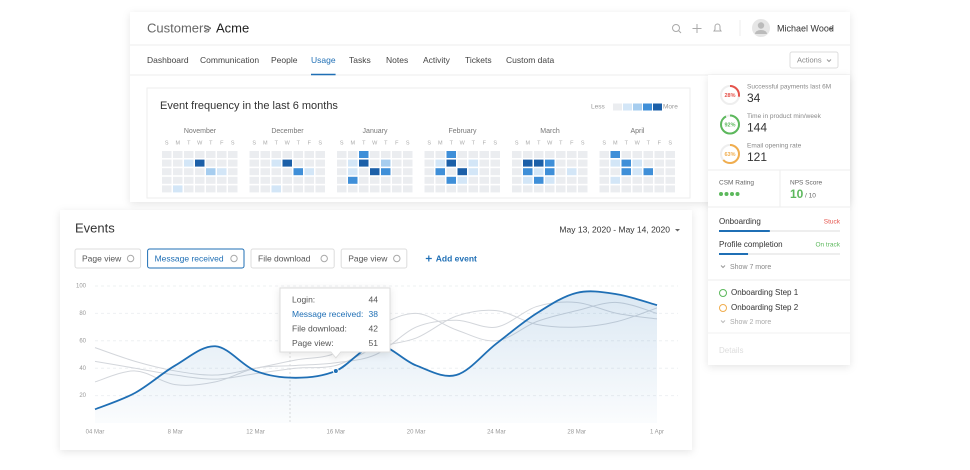  I want to click on add-icon, so click(697, 28).